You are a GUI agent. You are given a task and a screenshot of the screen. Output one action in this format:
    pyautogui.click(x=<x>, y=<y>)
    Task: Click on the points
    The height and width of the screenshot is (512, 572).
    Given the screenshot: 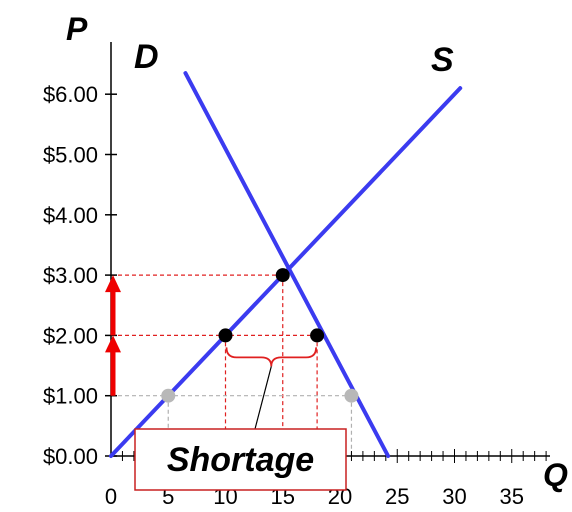 What is the action you would take?
    pyautogui.click(x=260, y=335)
    